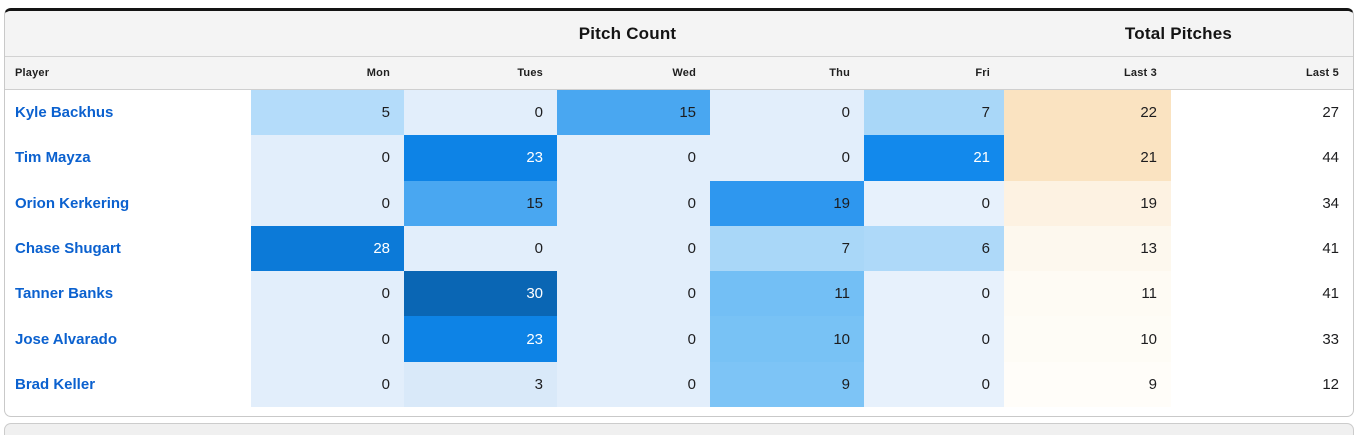 This screenshot has height=435, width=1360. Describe the element at coordinates (679, 429) in the screenshot. I see `next-section-top-edge` at that location.